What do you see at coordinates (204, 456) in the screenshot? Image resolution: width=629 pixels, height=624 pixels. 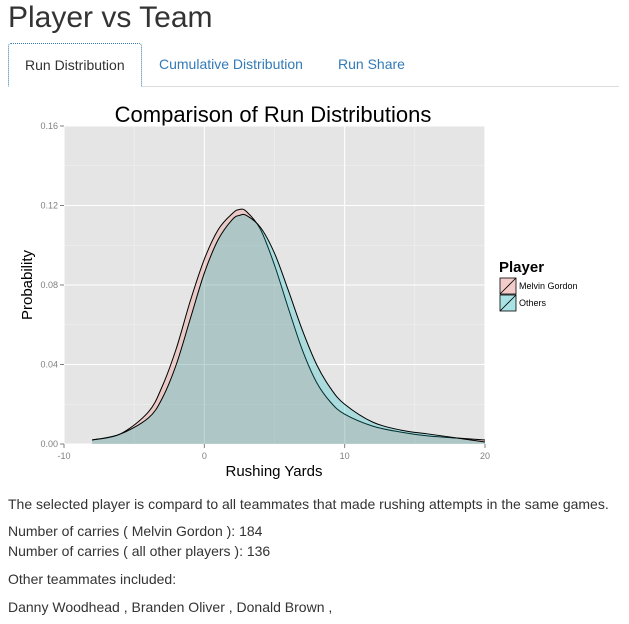 I see `x-tick-label: 0` at bounding box center [204, 456].